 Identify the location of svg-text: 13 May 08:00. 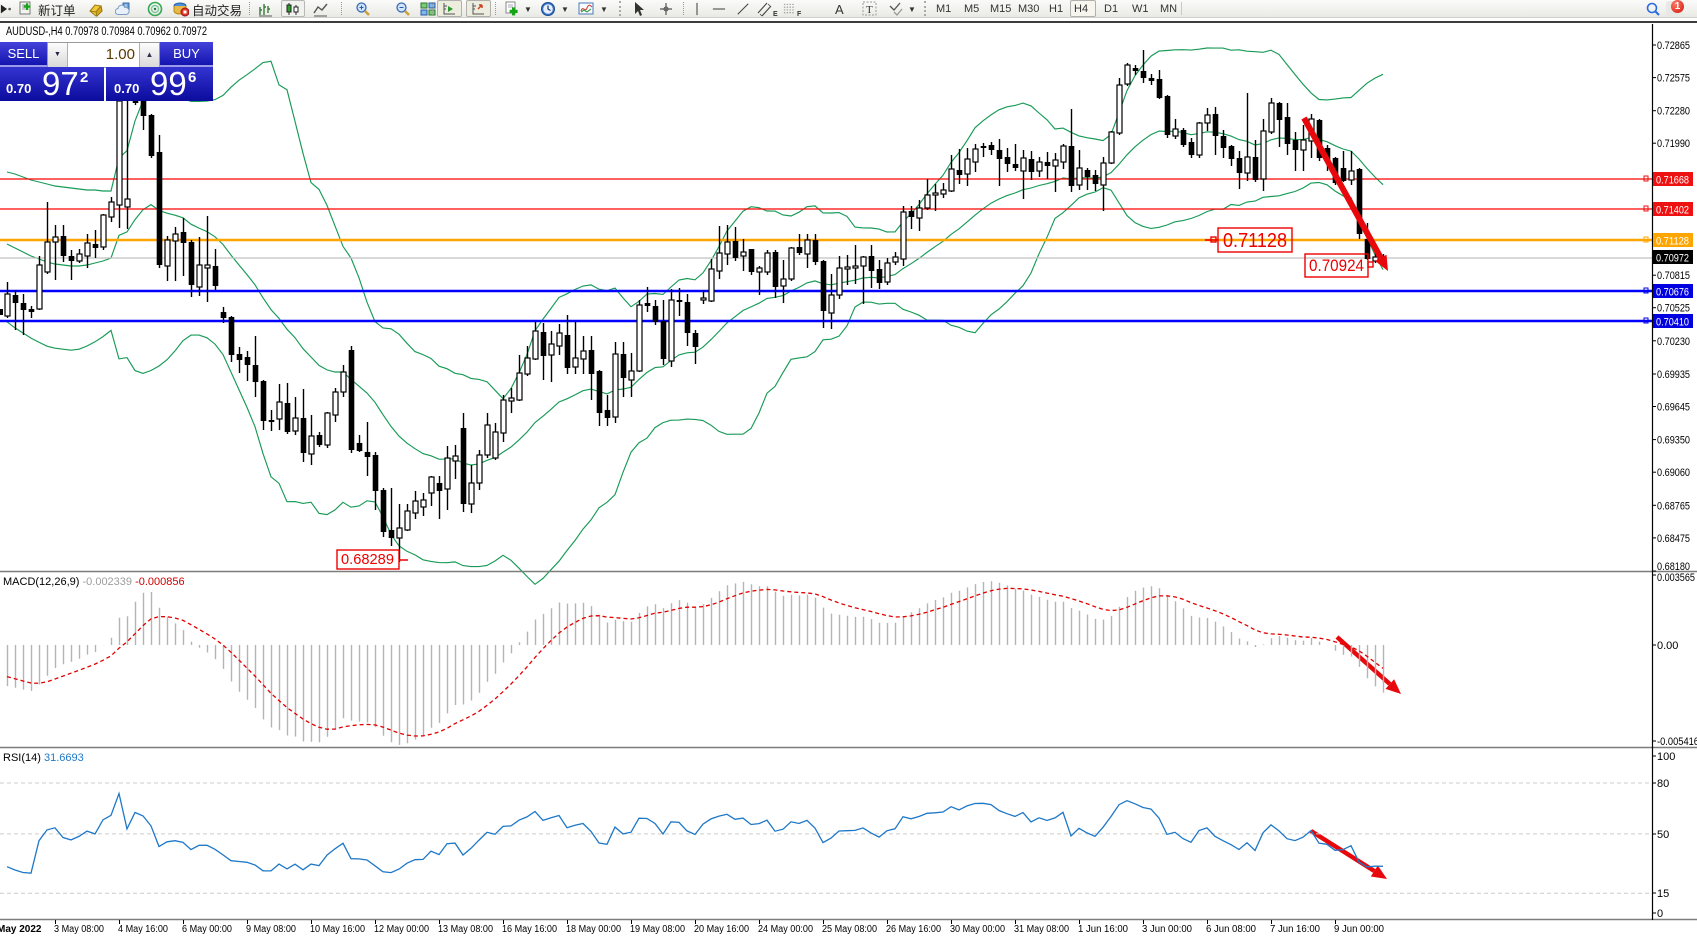
(465, 929).